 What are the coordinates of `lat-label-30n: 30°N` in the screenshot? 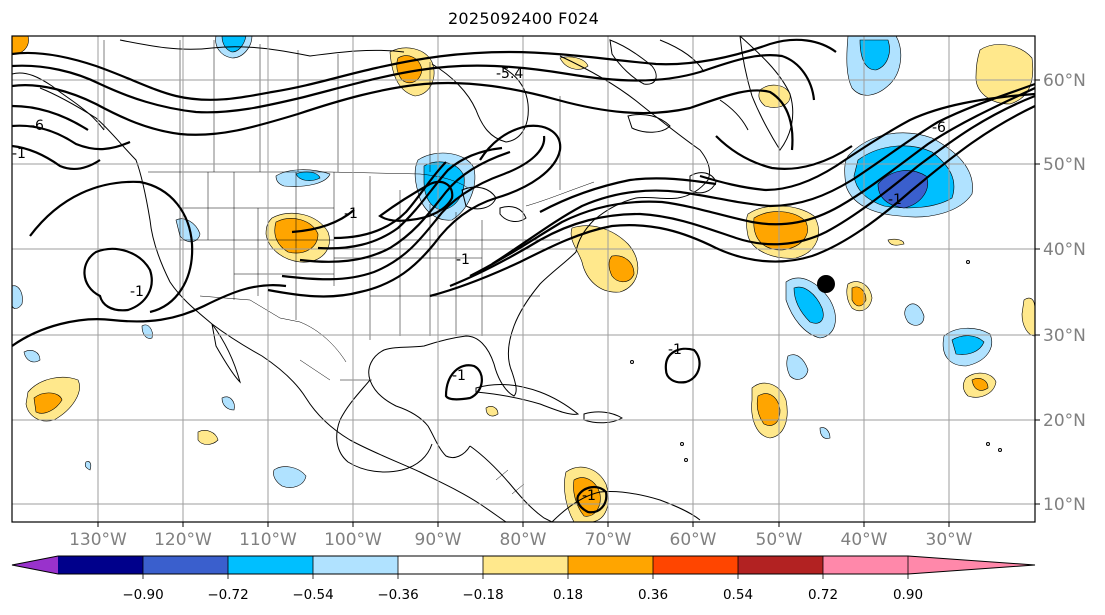 It's located at (1064, 336).